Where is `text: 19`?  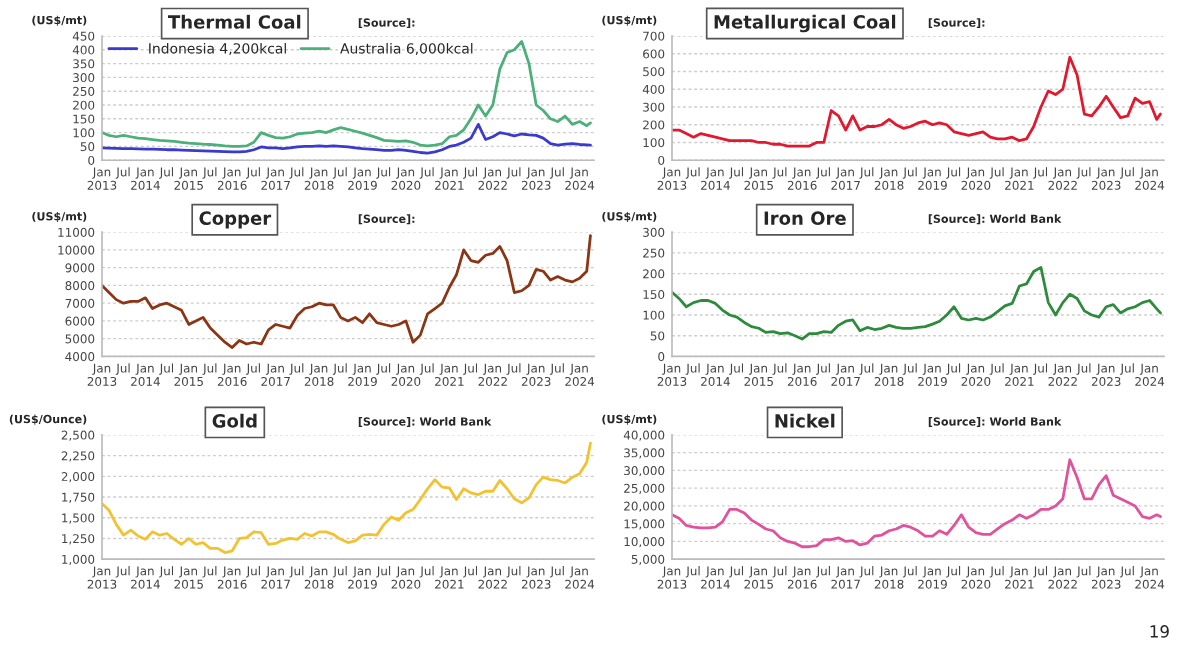 text: 19 is located at coordinates (1159, 631).